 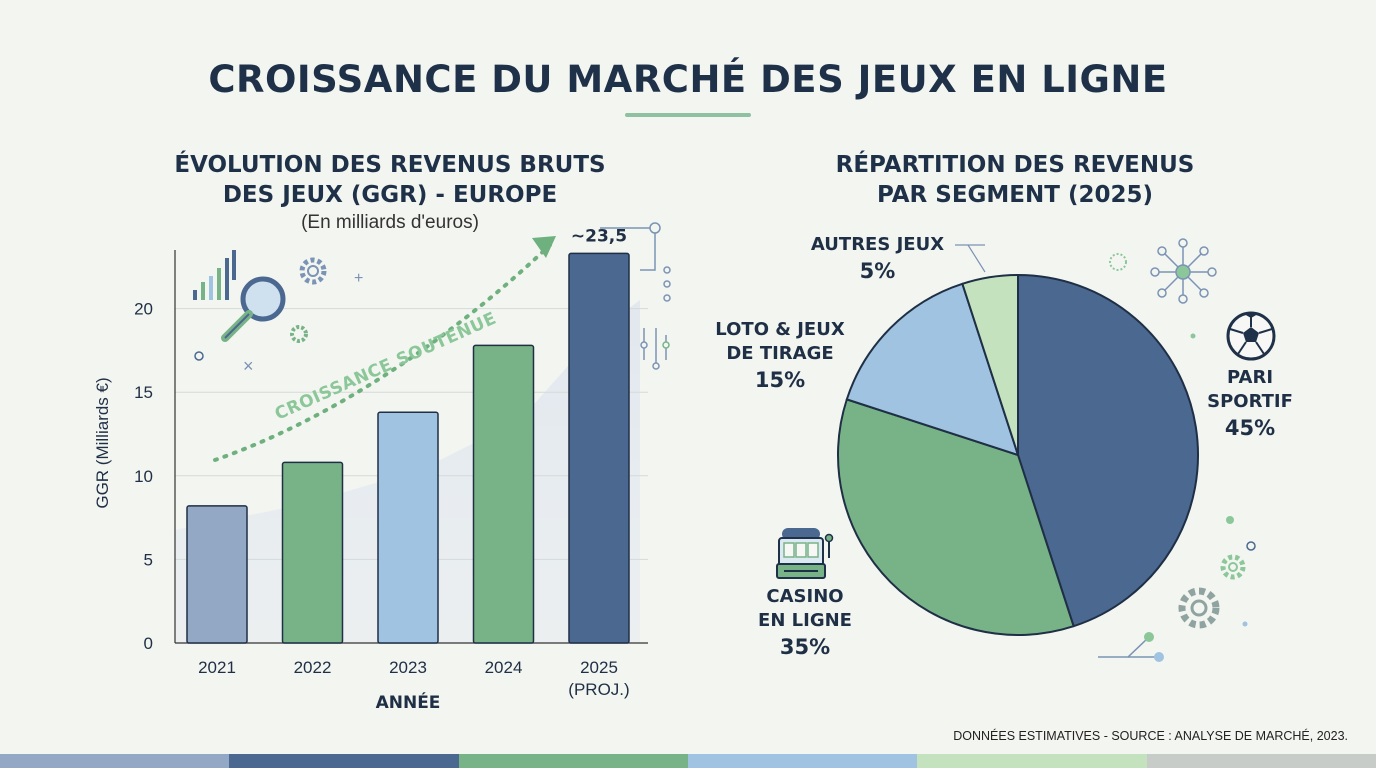 What do you see at coordinates (390, 222) in the screenshot?
I see `bar-chart-subtitle: (En milliards d'euros)` at bounding box center [390, 222].